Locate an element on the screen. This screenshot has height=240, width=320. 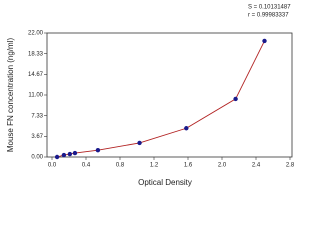
y-tick-label: 7.33 is located at coordinates (37, 116).